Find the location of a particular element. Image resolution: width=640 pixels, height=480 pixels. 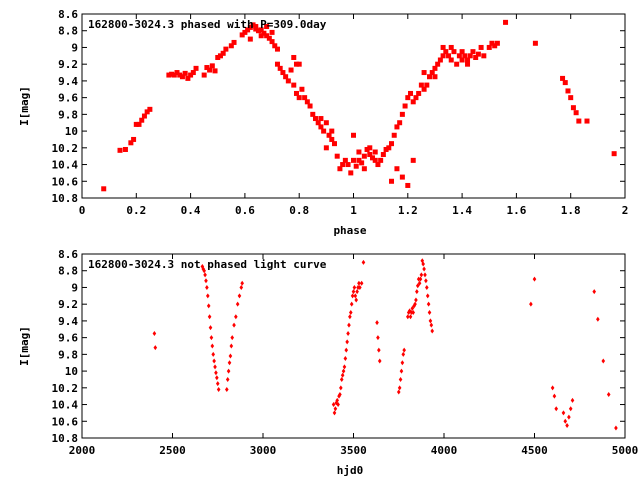

x-tick-label: 1.8 is located at coordinates (571, 210).